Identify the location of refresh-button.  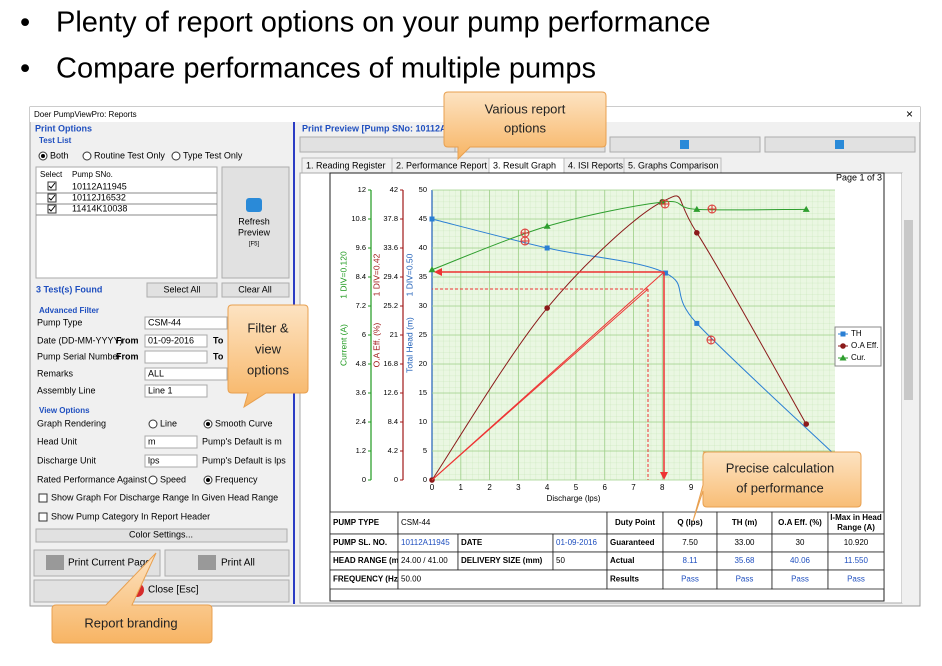
(255, 222).